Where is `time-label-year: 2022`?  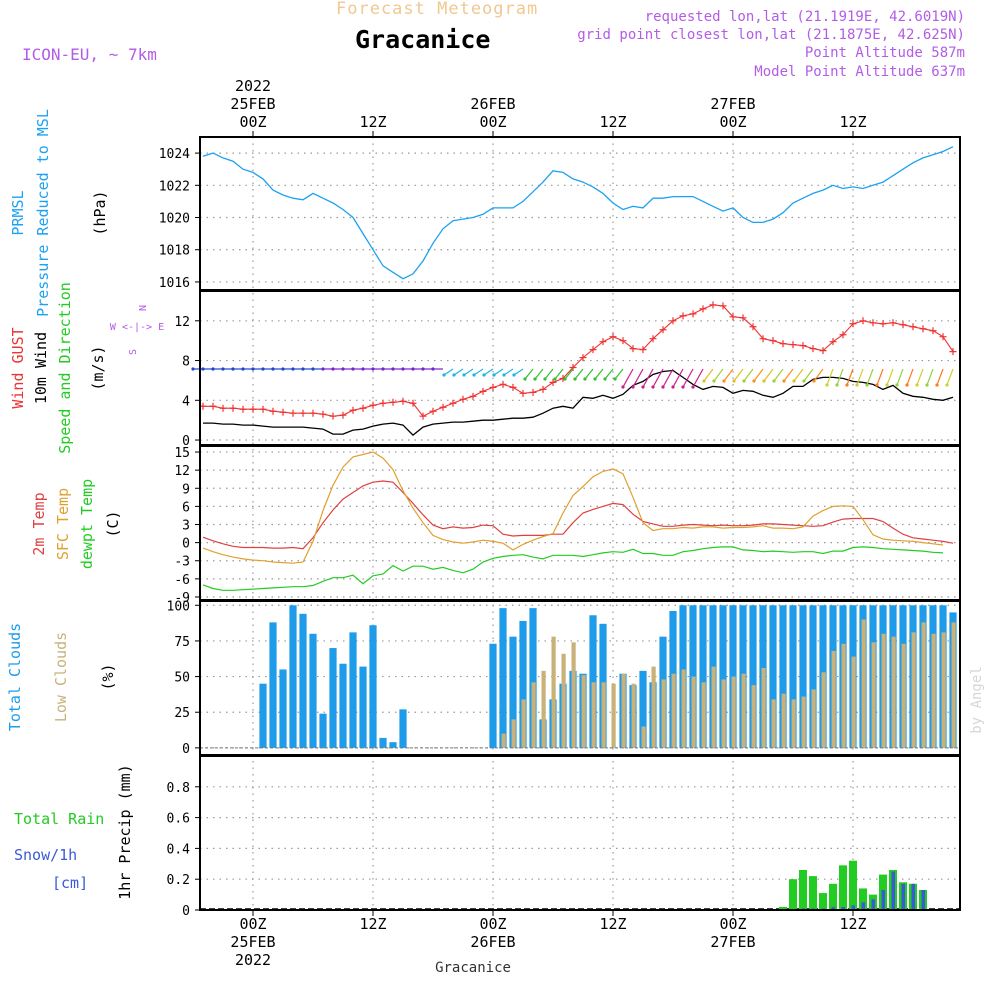
time-label-year: 2022 is located at coordinates (253, 86).